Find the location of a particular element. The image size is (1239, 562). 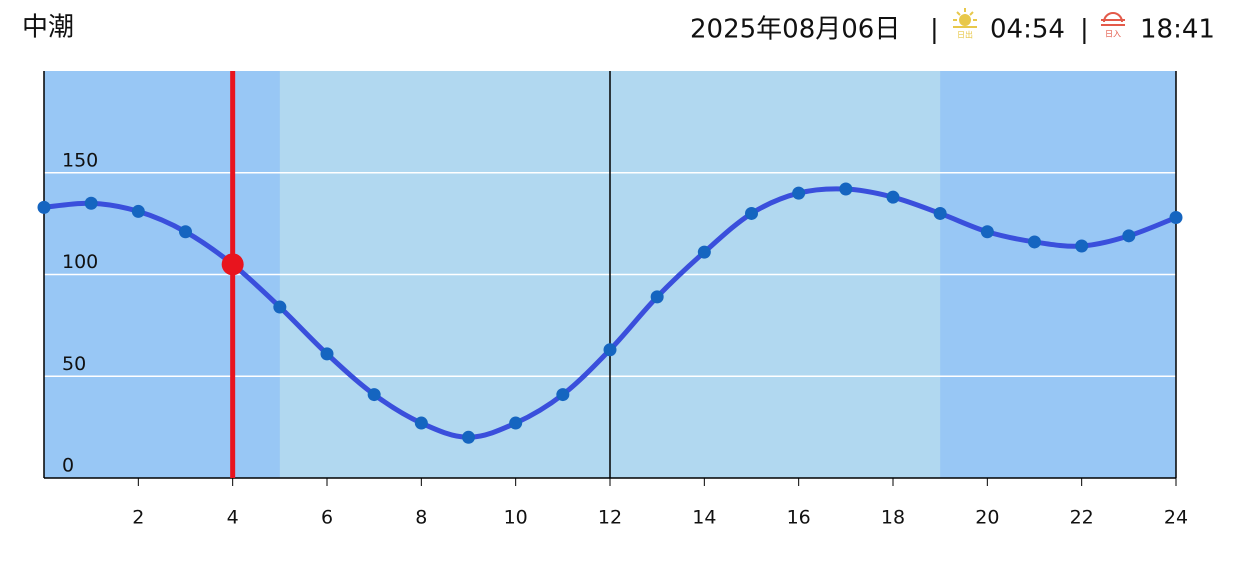

x-tick-label: 8 is located at coordinates (421, 518).